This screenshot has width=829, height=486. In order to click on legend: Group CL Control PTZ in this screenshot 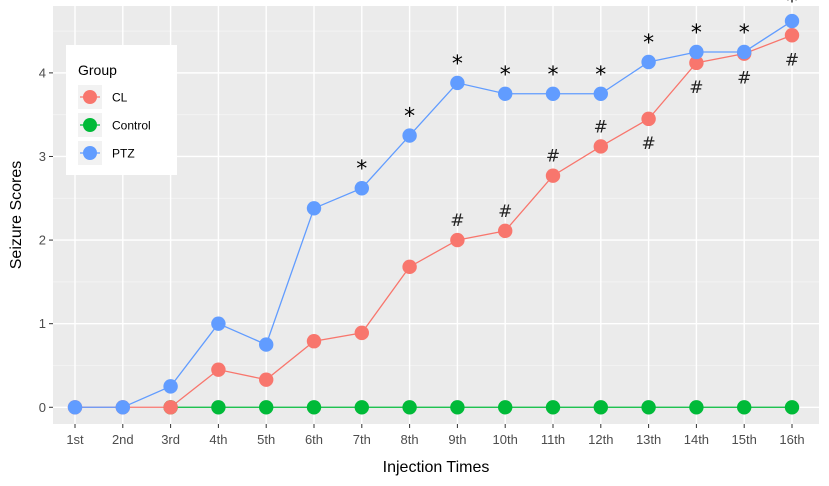, I will do `click(121, 110)`.